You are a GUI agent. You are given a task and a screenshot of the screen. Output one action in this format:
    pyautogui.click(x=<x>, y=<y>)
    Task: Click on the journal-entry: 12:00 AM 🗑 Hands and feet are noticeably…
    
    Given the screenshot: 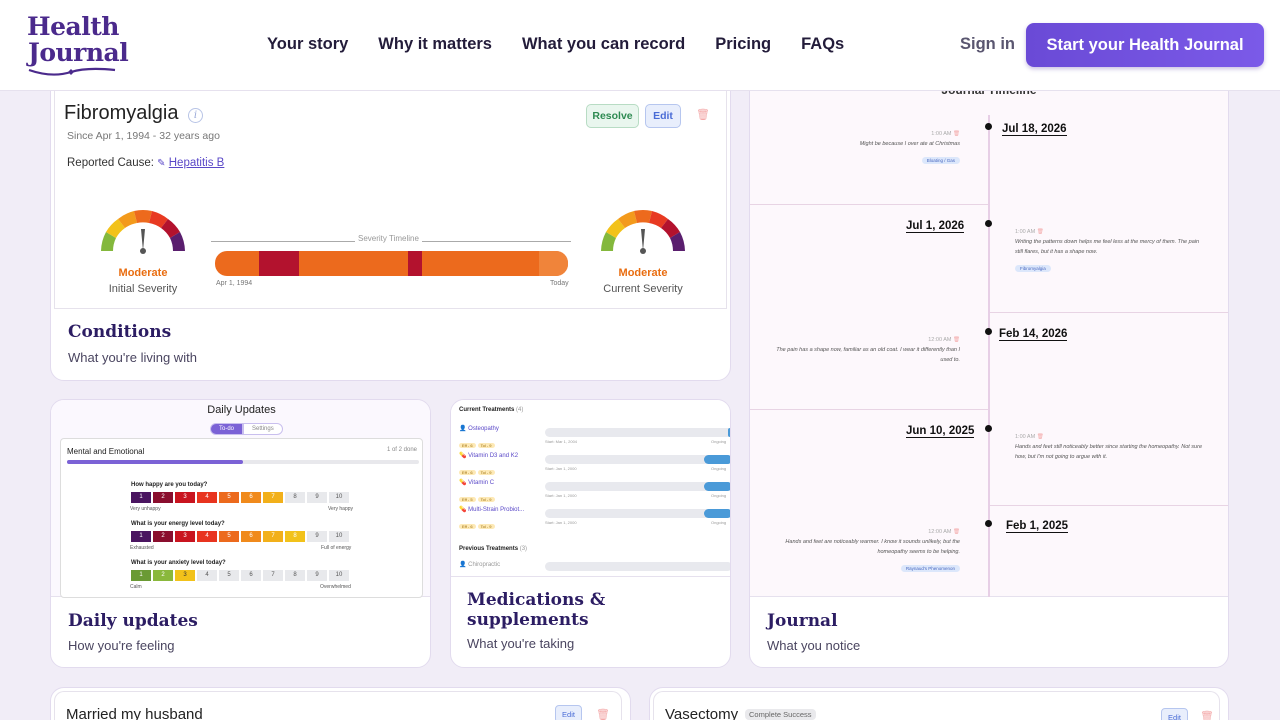 What is the action you would take?
    pyautogui.click(x=865, y=552)
    